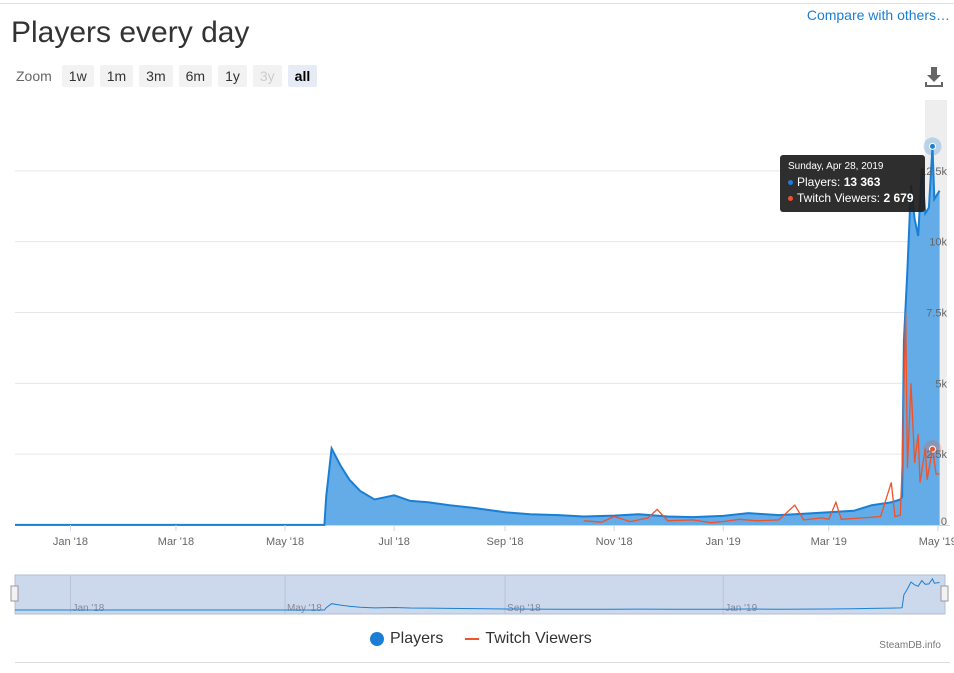 This screenshot has height=673, width=954. What do you see at coordinates (910, 645) in the screenshot?
I see `credit: SteamDB.info` at bounding box center [910, 645].